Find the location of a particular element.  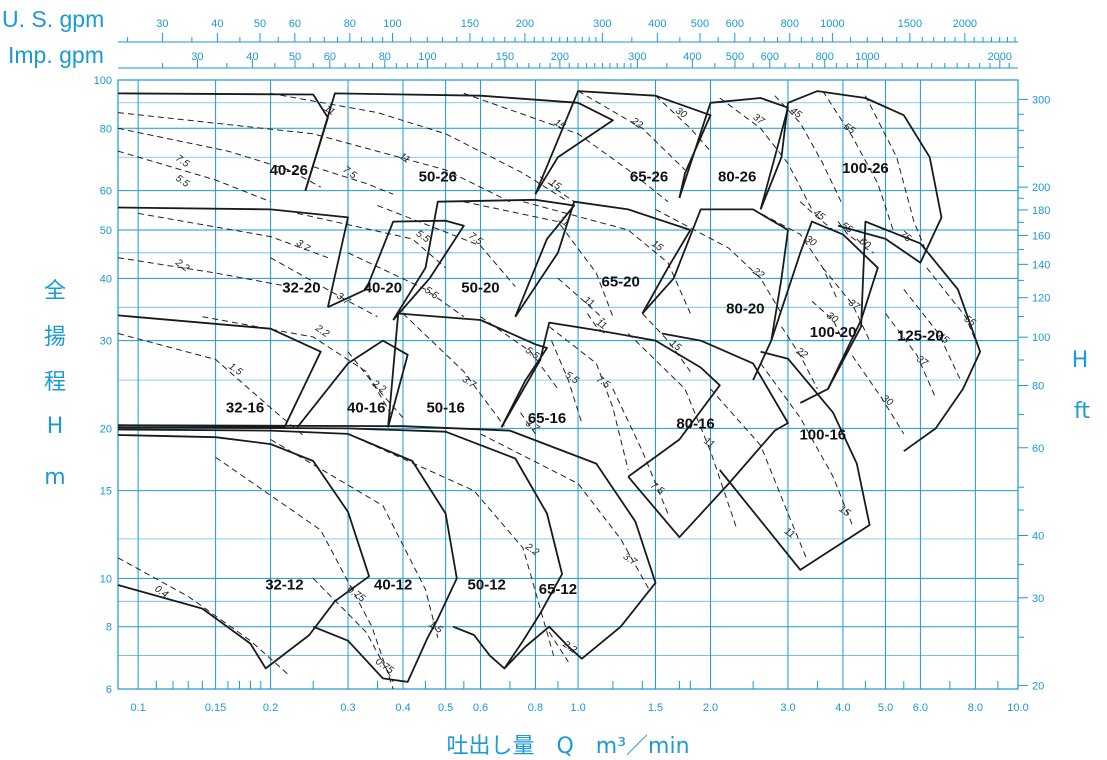

model-label: 40-16 is located at coordinates (366, 408).